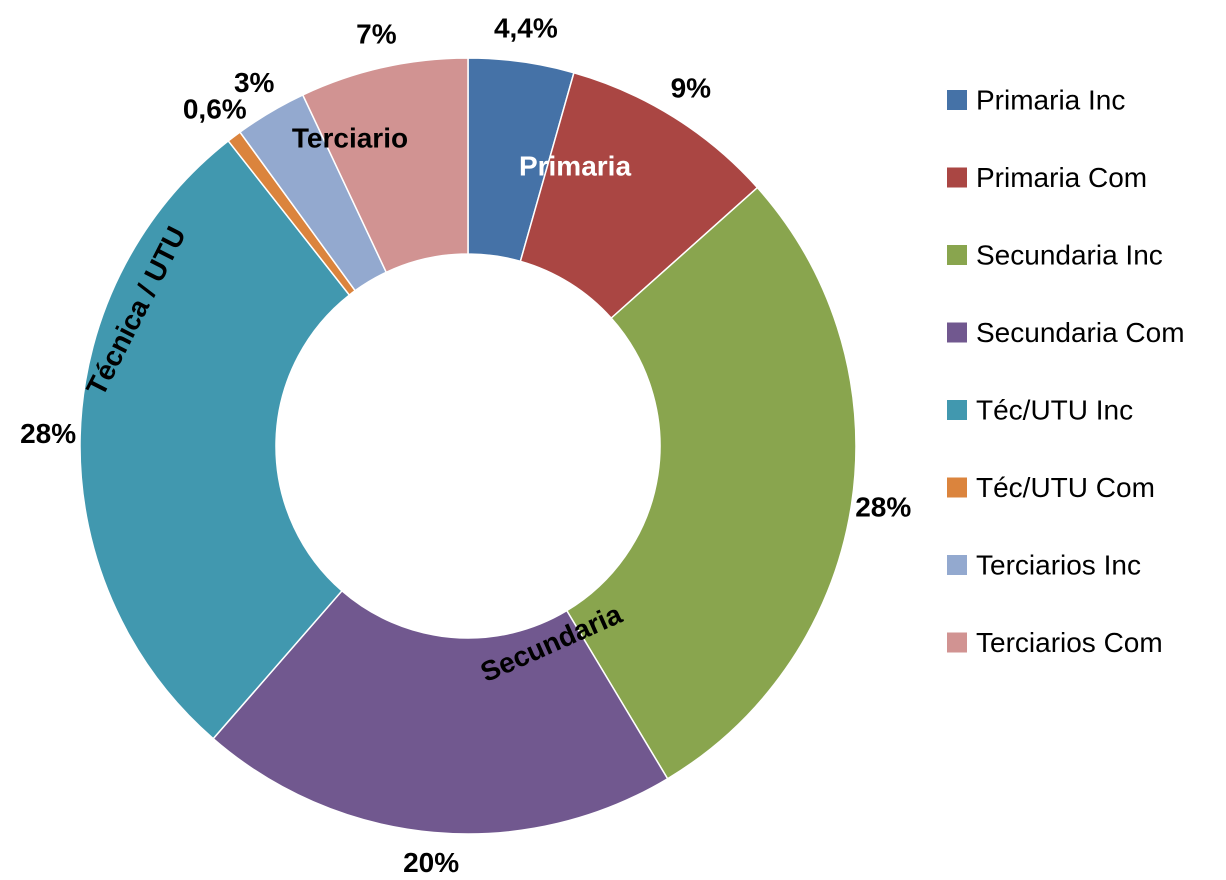 The width and height of the screenshot is (1226, 880). Describe the element at coordinates (1069, 642) in the screenshot. I see `legend-label: Terciarios Com` at that location.